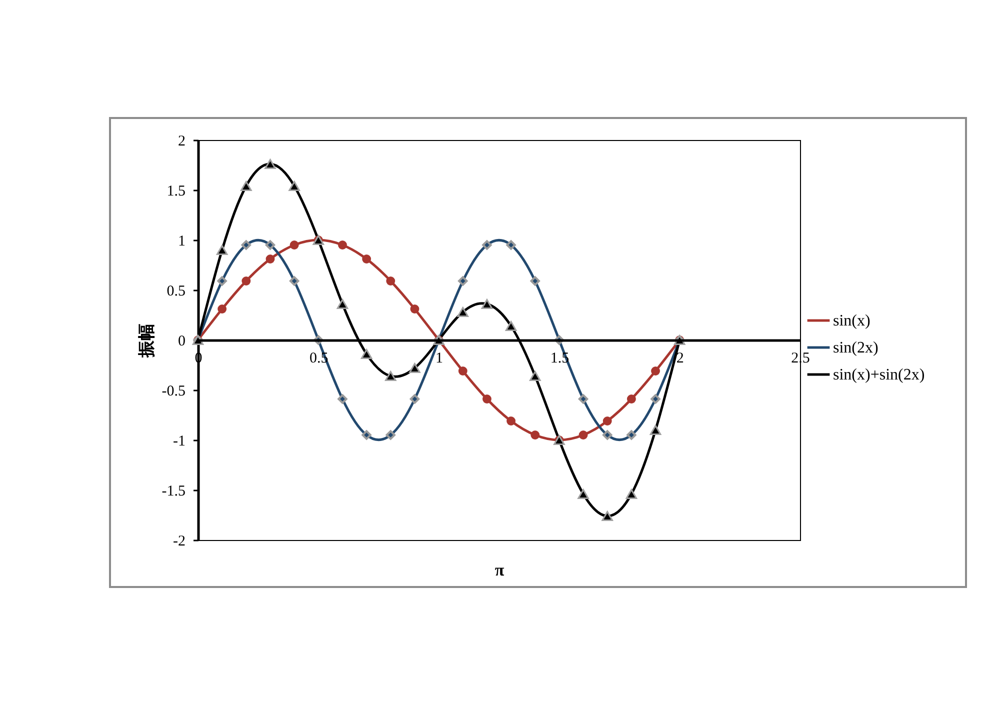  Describe the element at coordinates (680, 358) in the screenshot. I see `x-tick-label: 2` at that location.